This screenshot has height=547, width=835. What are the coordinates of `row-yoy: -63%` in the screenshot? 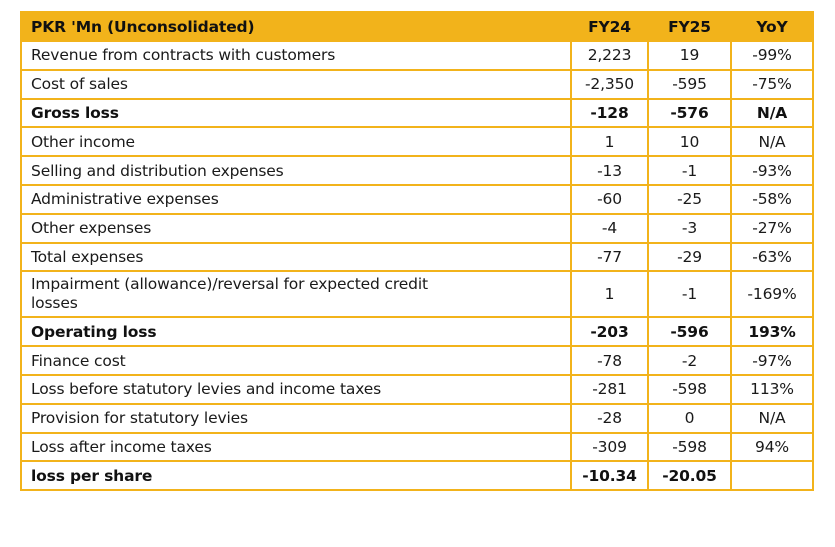 It's located at (772, 257).